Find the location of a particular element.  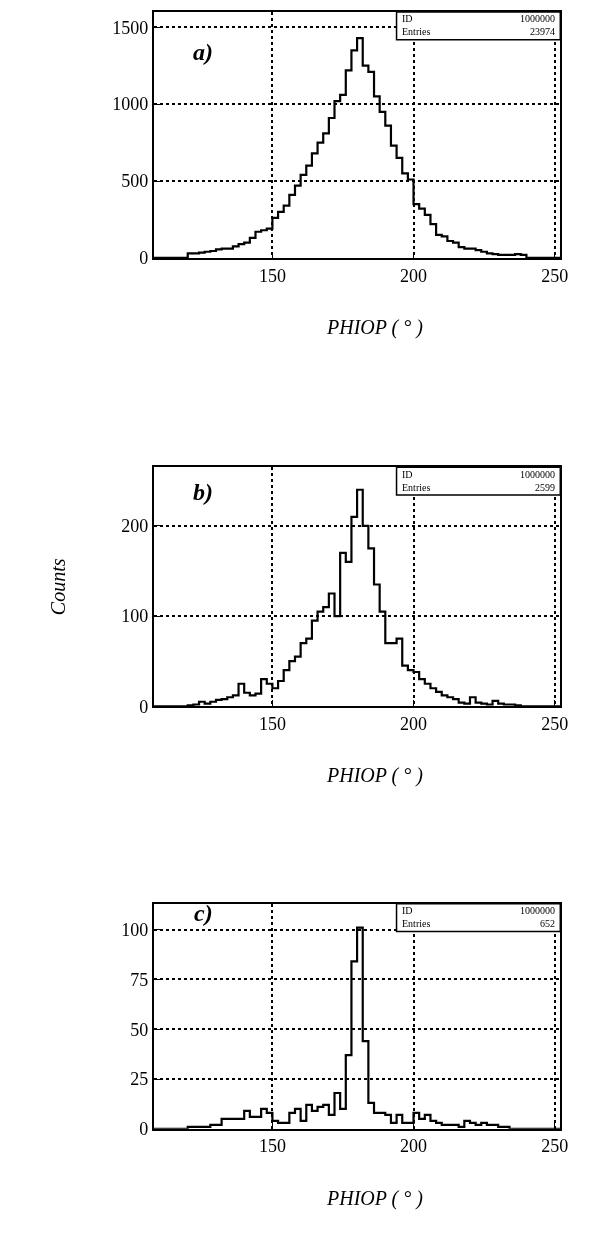

annotation: 2599 is located at coordinates (545, 487).